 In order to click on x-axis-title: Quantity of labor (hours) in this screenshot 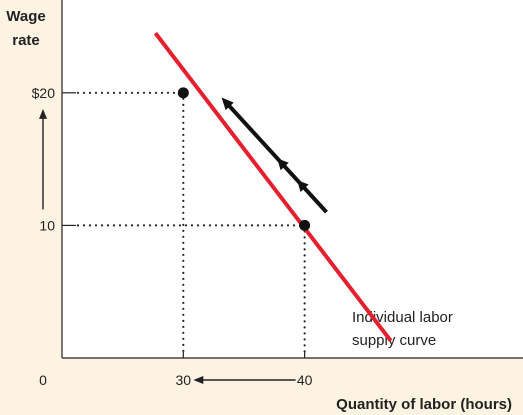, I will do `click(424, 404)`.